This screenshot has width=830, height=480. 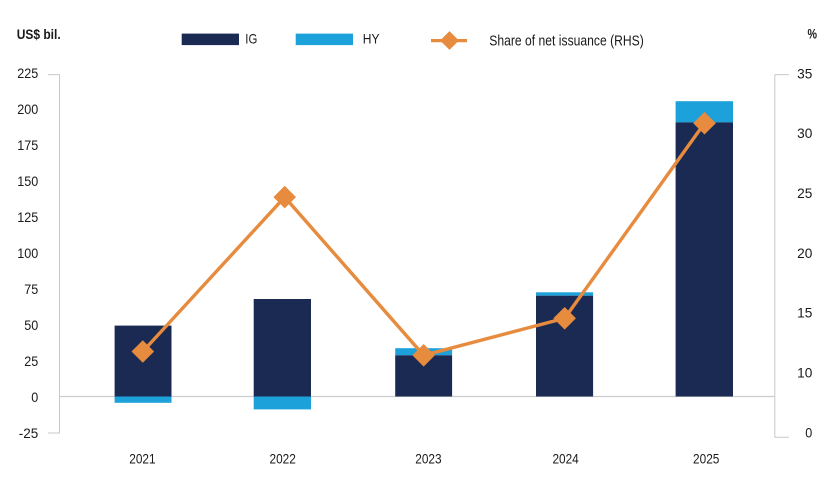 What do you see at coordinates (804, 313) in the screenshot?
I see `svg-text: 15` at bounding box center [804, 313].